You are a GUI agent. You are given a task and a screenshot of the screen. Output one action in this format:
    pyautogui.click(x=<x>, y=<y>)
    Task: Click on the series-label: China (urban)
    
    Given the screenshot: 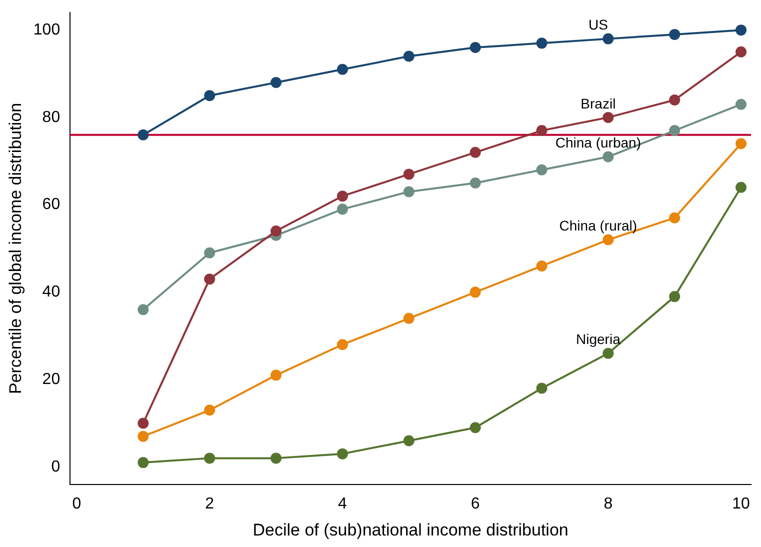 What is the action you would take?
    pyautogui.click(x=598, y=142)
    